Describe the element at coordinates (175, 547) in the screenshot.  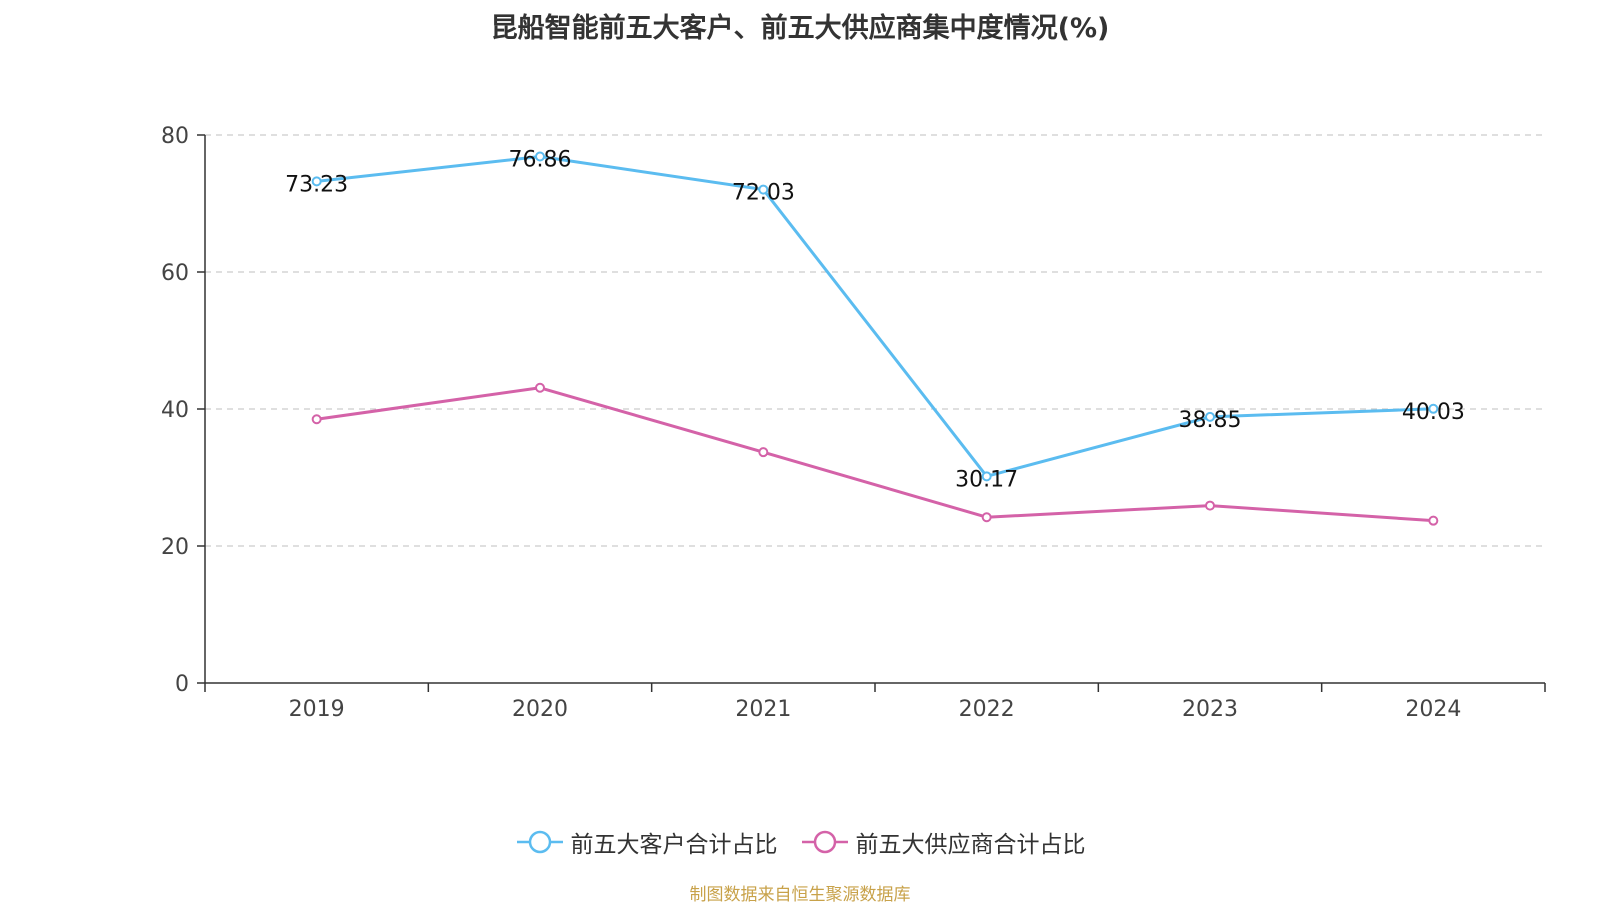
I see `y-tick-label-20: 20` at that location.